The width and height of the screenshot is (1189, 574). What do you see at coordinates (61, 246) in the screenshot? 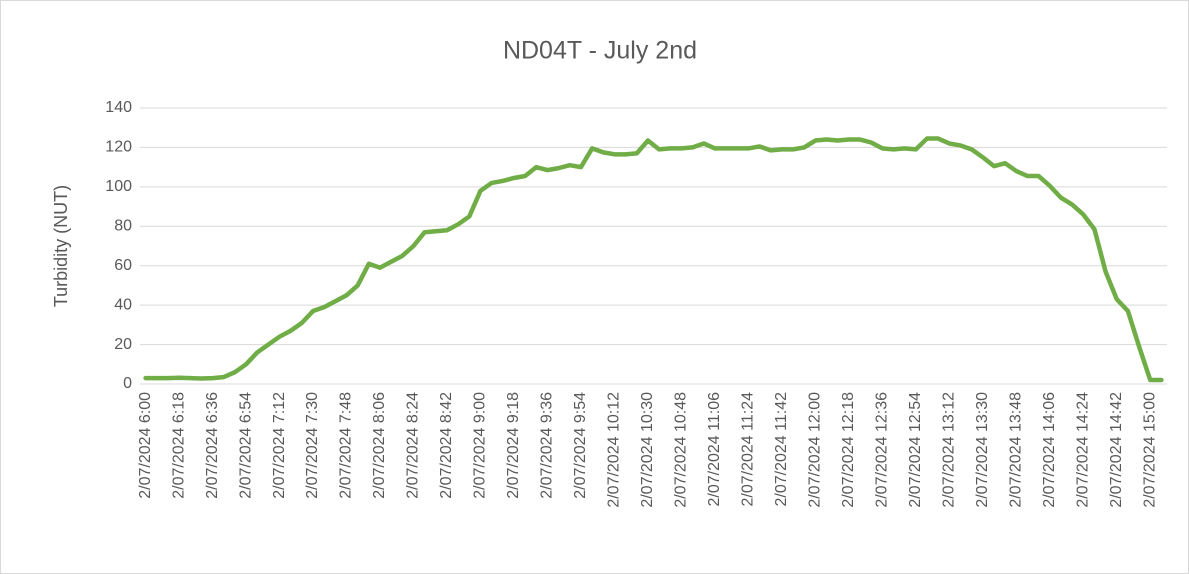
I see `y-axis-label: Turbidity (NUT)` at bounding box center [61, 246].